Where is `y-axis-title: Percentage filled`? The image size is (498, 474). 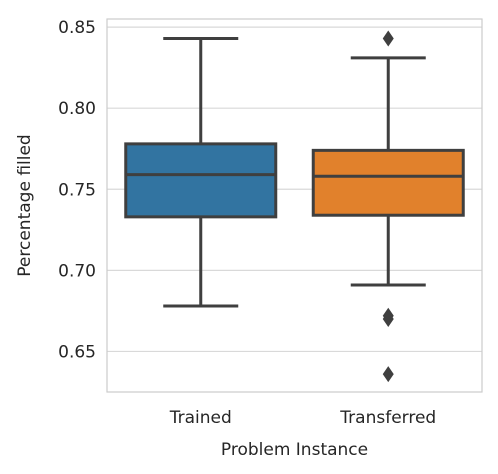 y-axis-title: Percentage filled is located at coordinates (25, 205).